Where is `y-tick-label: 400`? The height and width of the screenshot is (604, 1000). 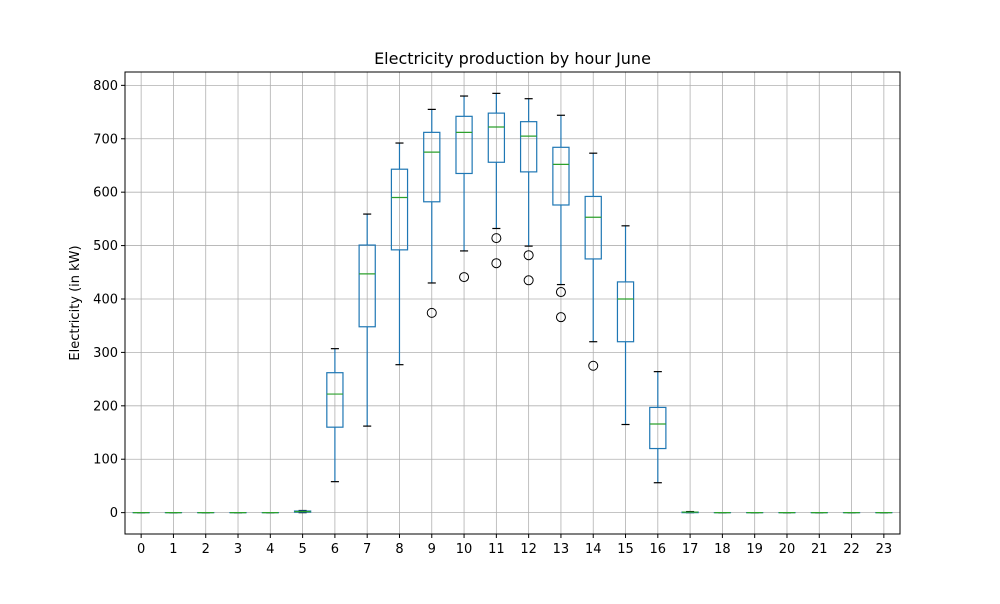 y-tick-label: 400 is located at coordinates (105, 299).